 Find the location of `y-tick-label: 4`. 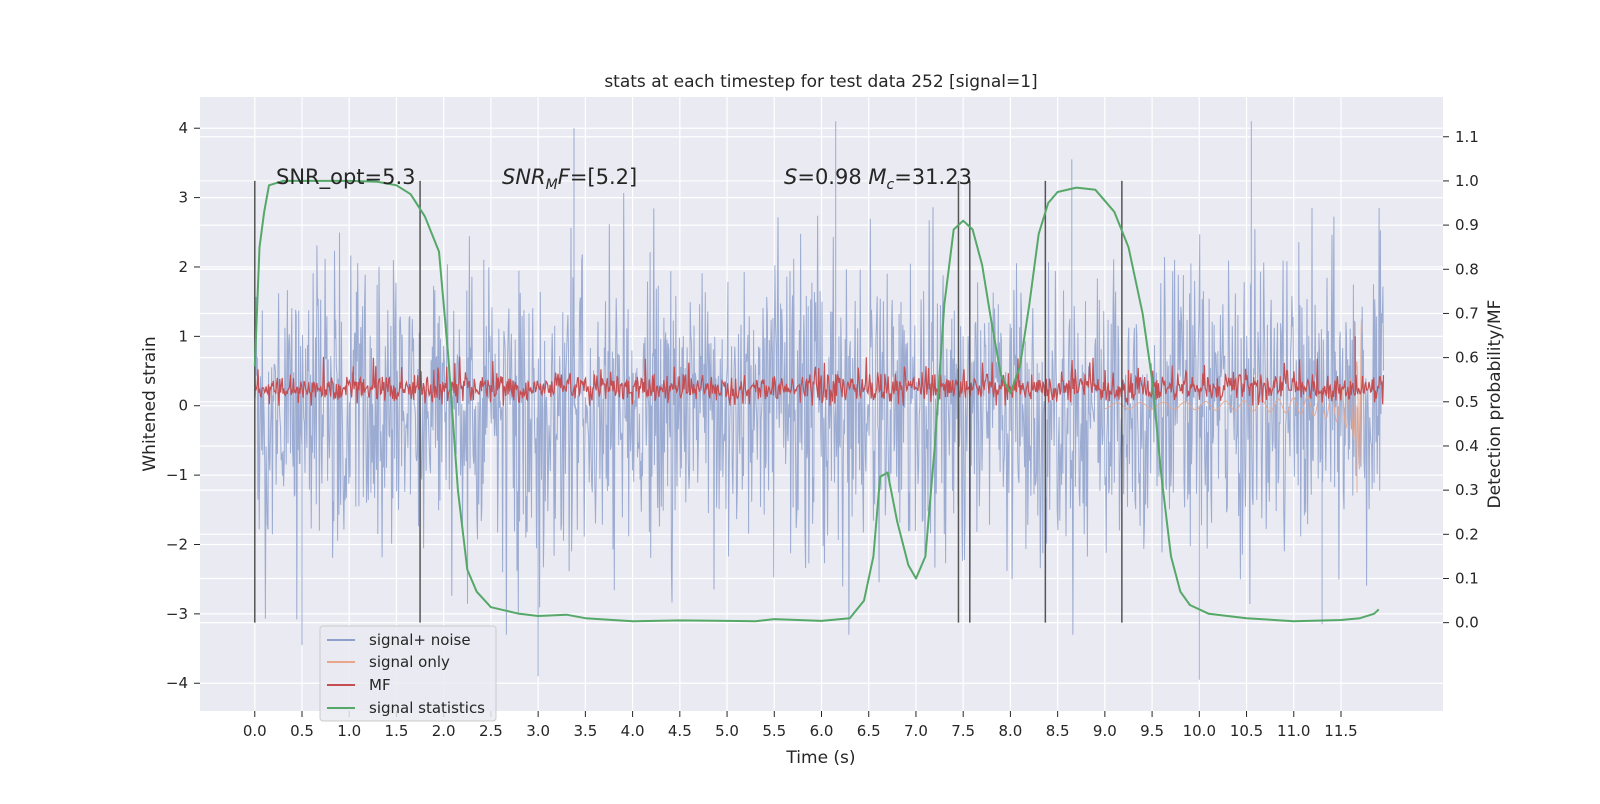

y-tick-label: 4 is located at coordinates (183, 128).